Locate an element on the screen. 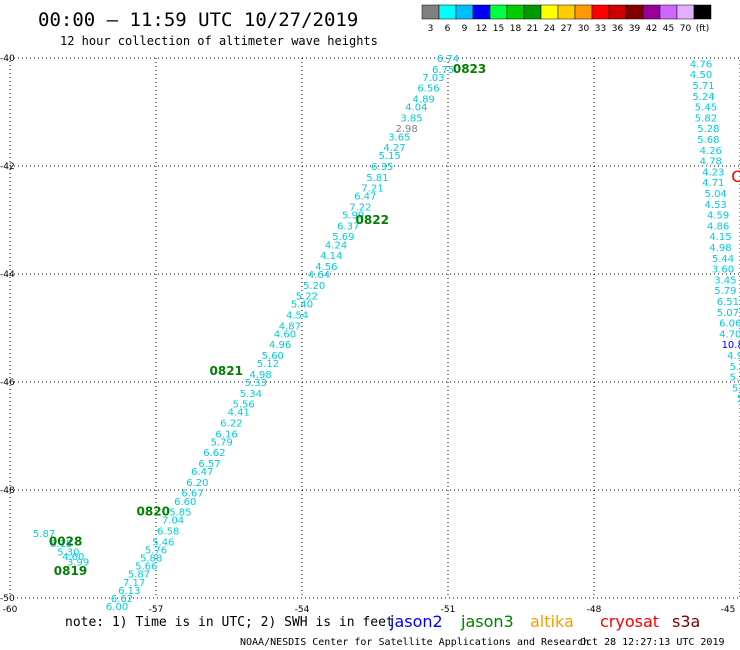 Image resolution: width=740 pixels, height=650 pixels. wave-height-point: 7.22 is located at coordinates (360, 208).